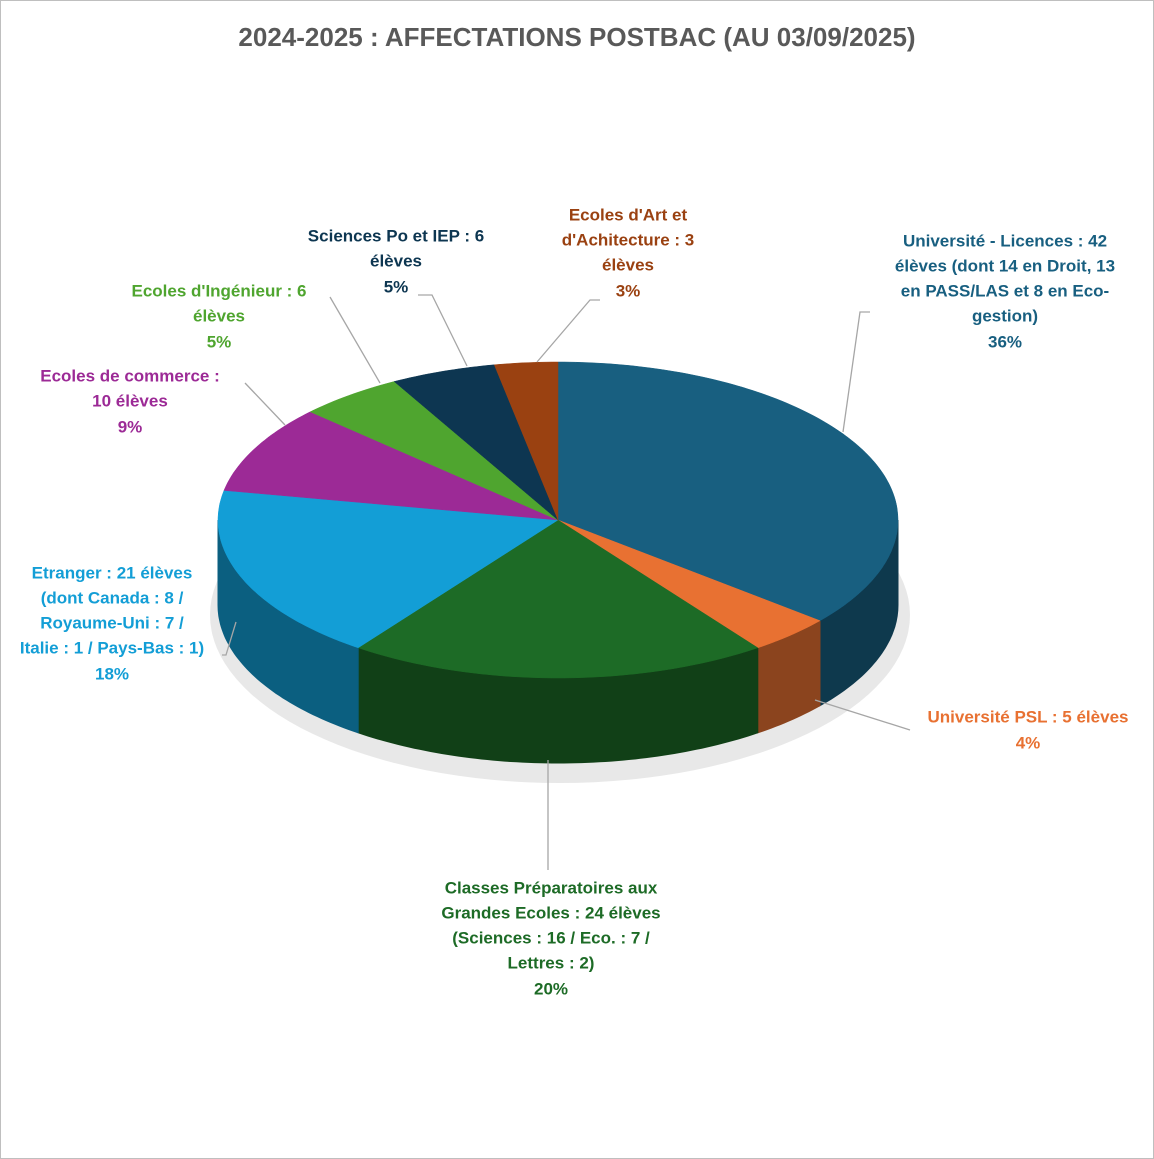 The image size is (1154, 1159). What do you see at coordinates (130, 400) in the screenshot?
I see `data-label: 10 élèves` at bounding box center [130, 400].